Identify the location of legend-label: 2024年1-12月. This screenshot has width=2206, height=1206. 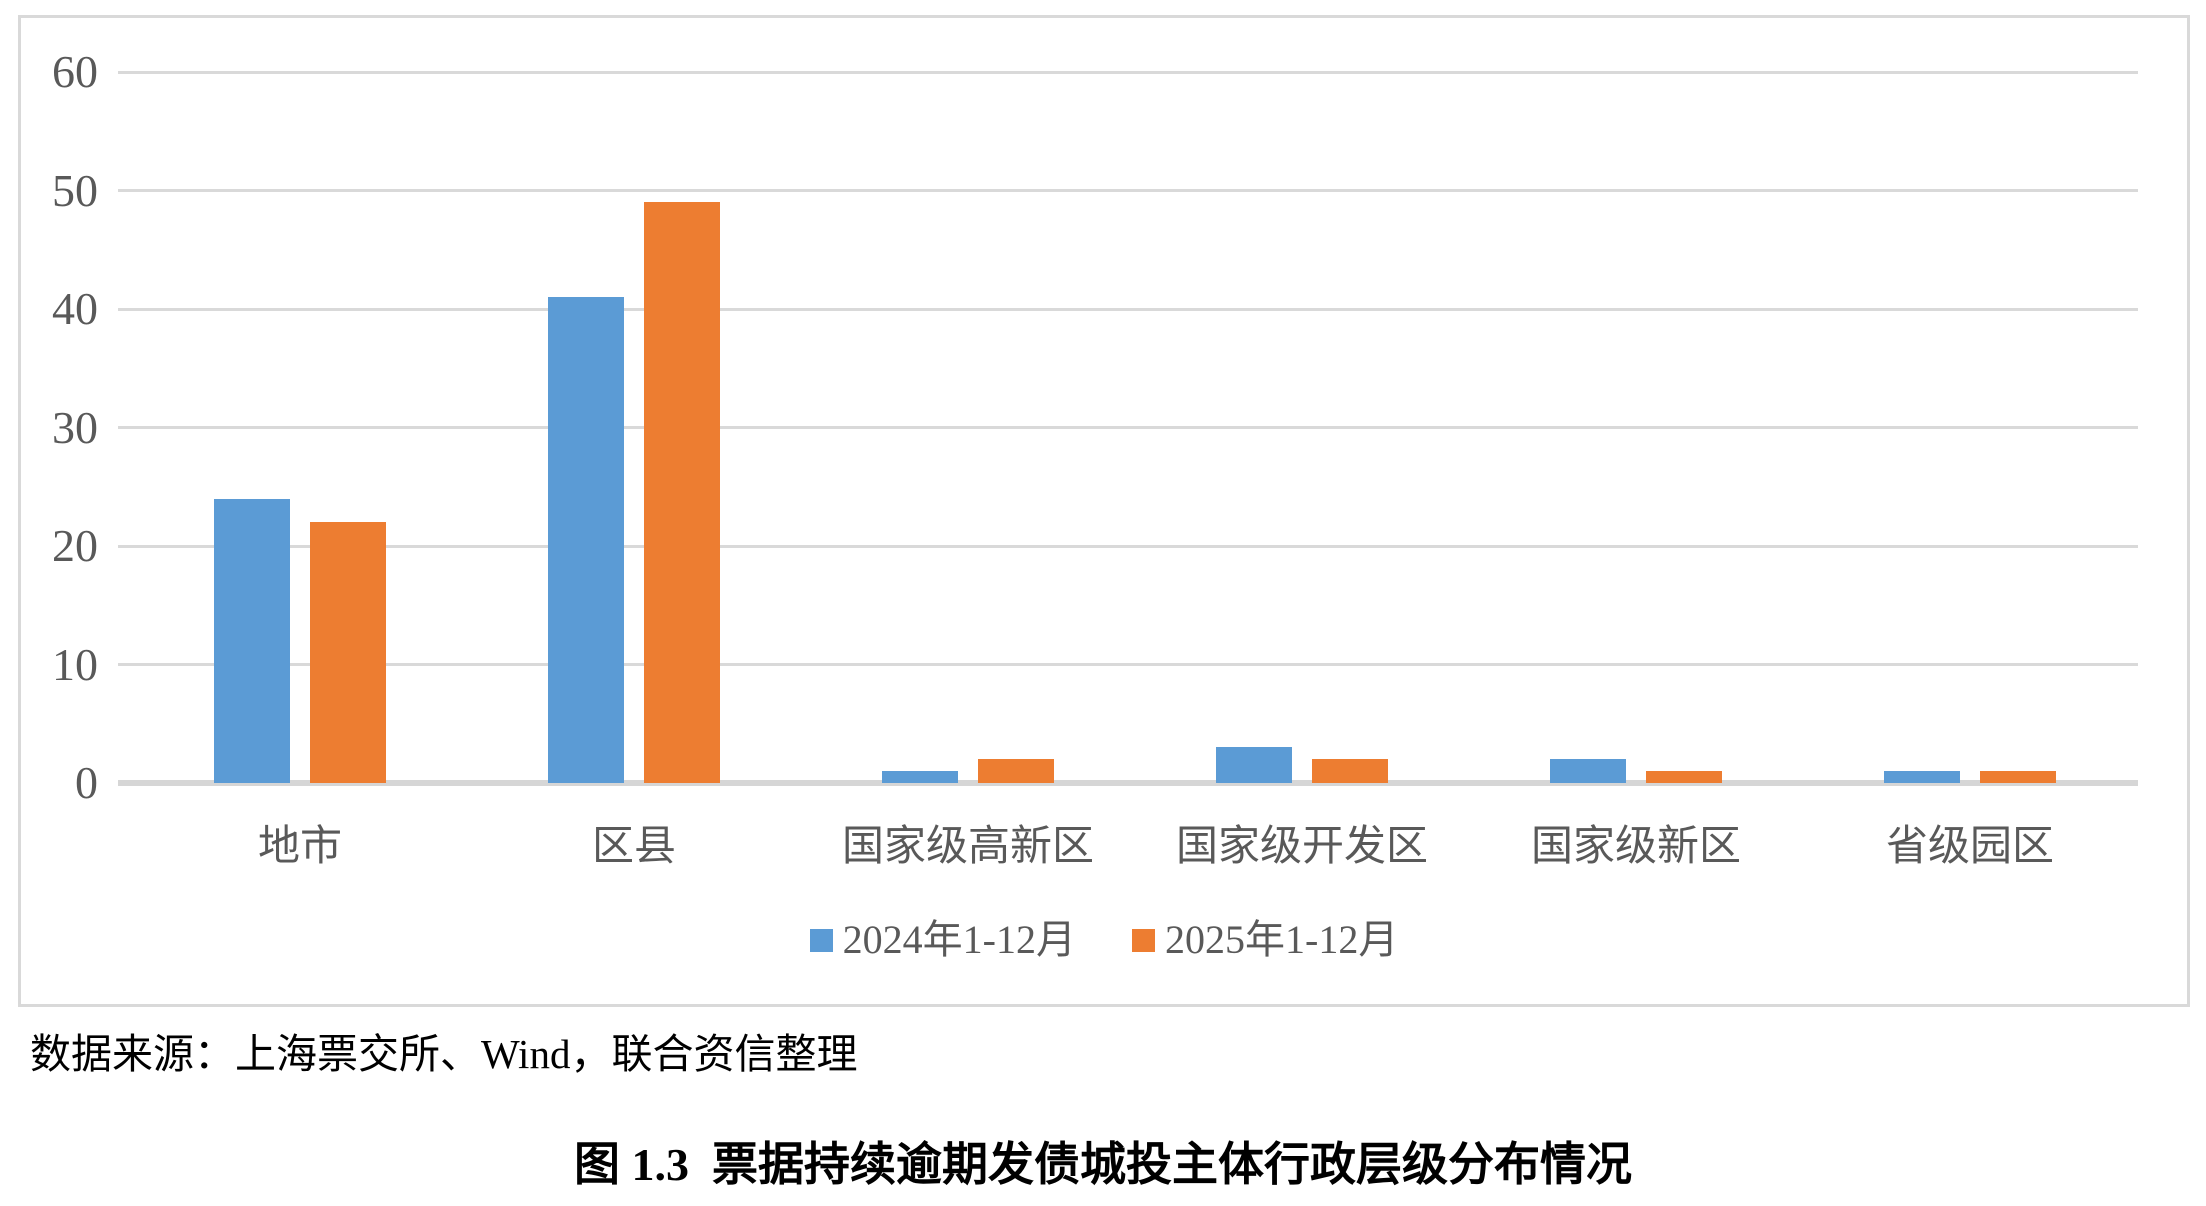
(959, 939).